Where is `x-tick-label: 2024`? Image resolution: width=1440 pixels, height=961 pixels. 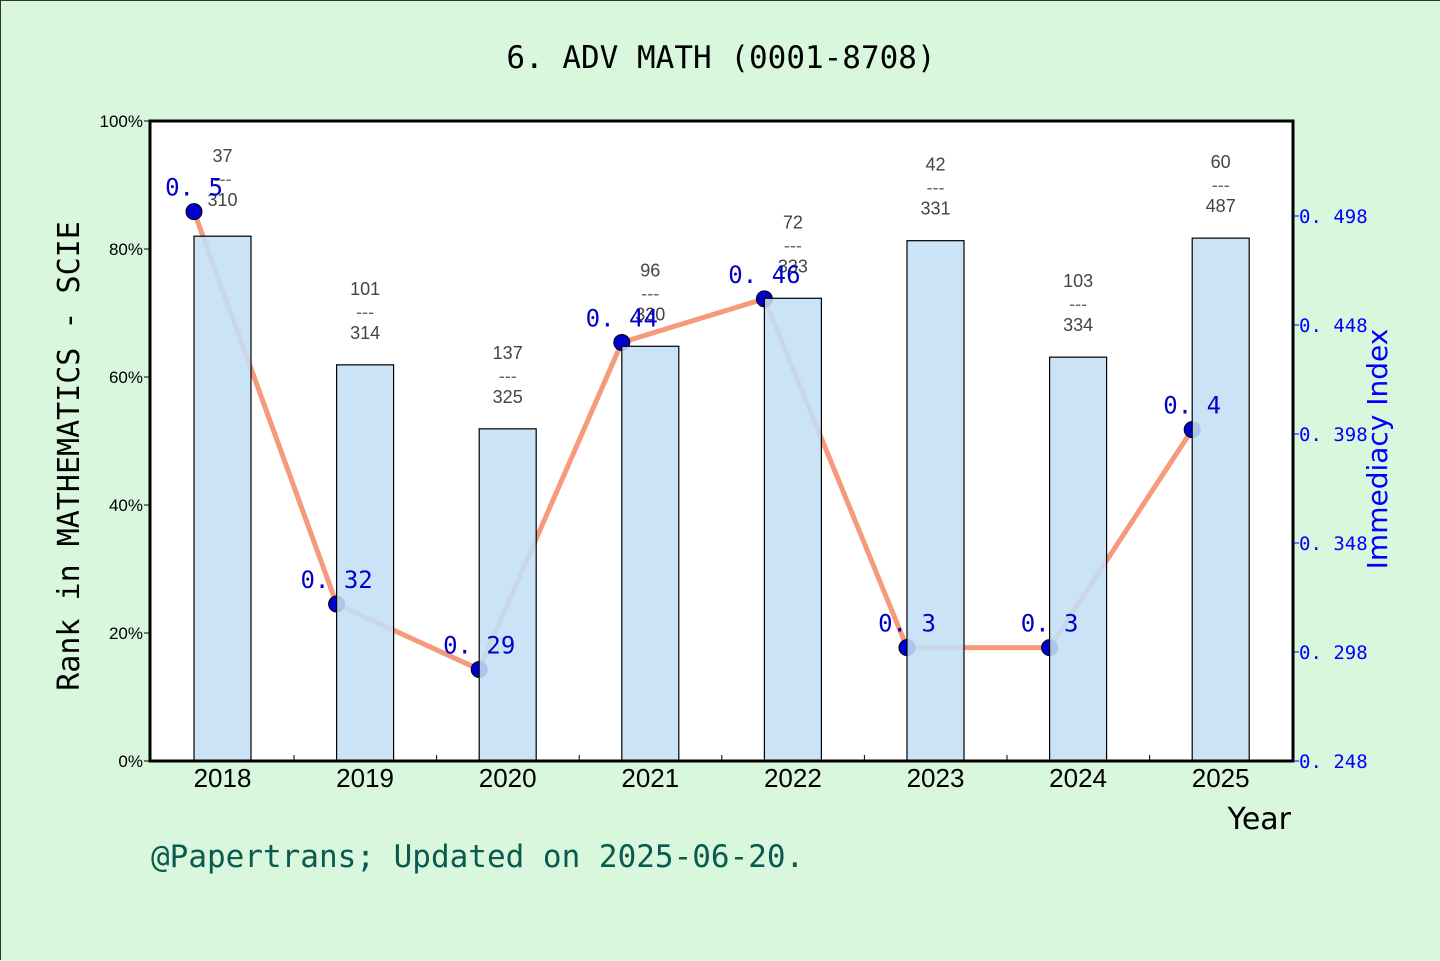 x-tick-label: 2024 is located at coordinates (1078, 778).